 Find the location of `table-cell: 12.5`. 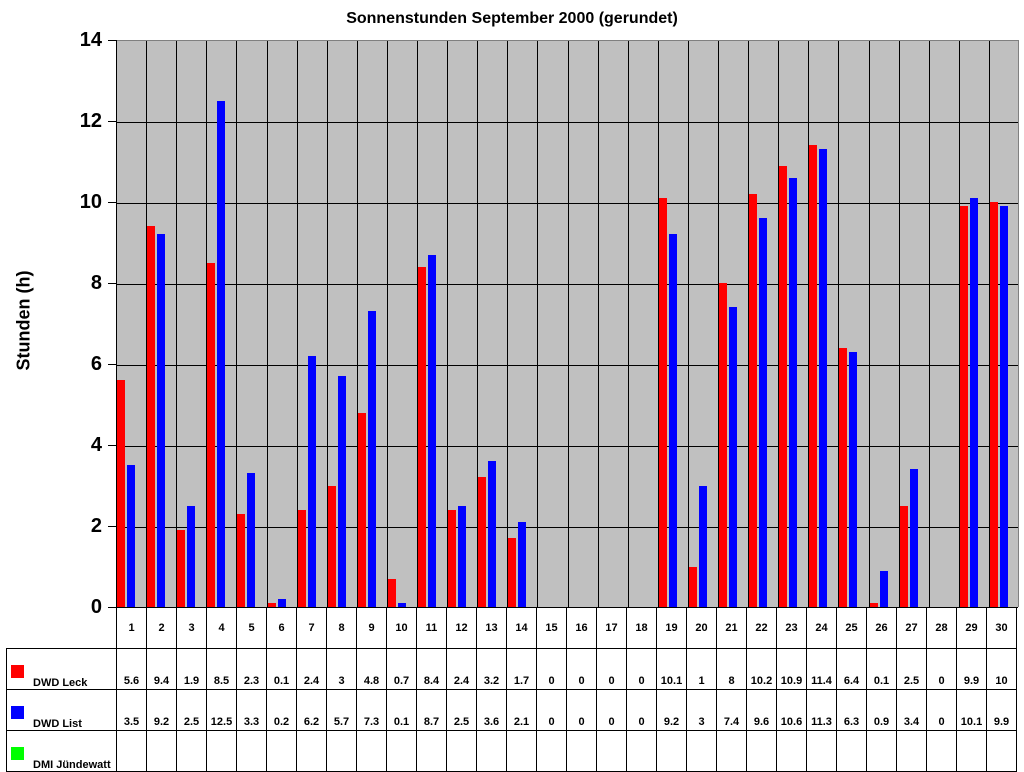

table-cell: 12.5 is located at coordinates (221, 710).